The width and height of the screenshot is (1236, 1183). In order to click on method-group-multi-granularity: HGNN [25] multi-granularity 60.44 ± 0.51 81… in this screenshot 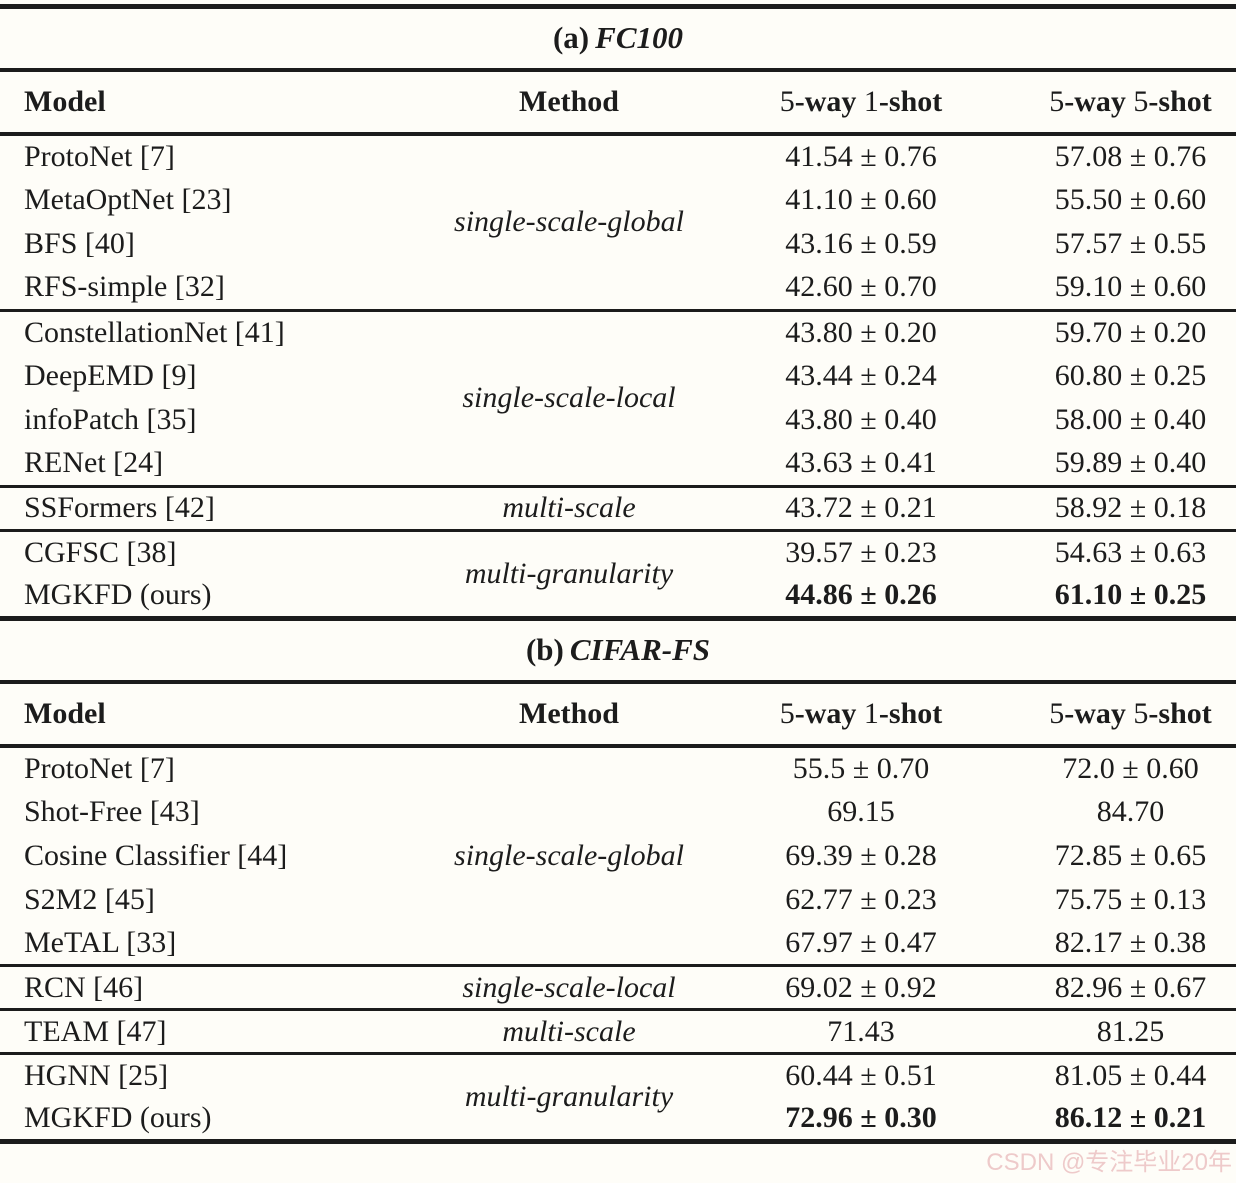, I will do `click(618, 1097)`.